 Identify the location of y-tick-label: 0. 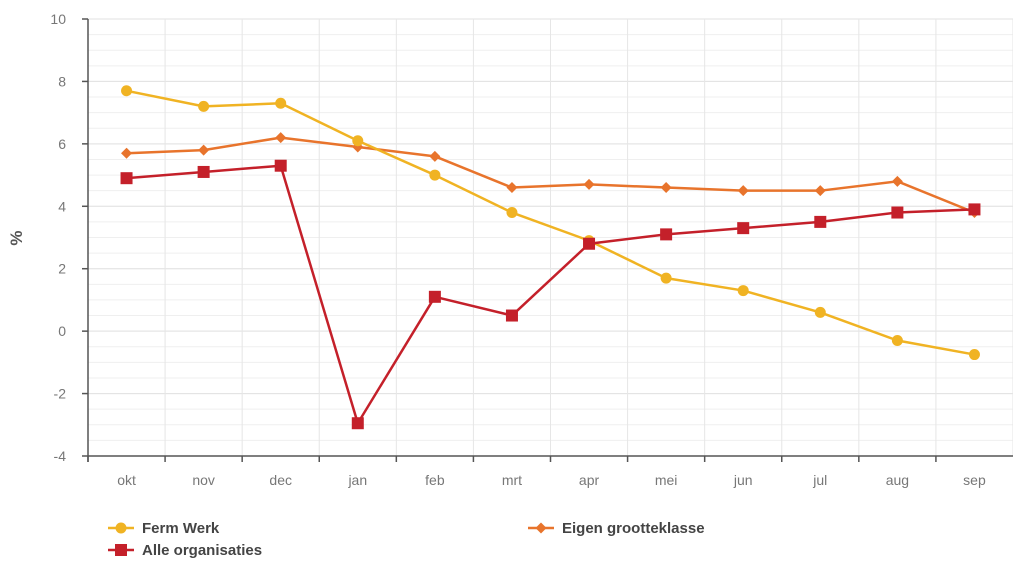
(62, 331).